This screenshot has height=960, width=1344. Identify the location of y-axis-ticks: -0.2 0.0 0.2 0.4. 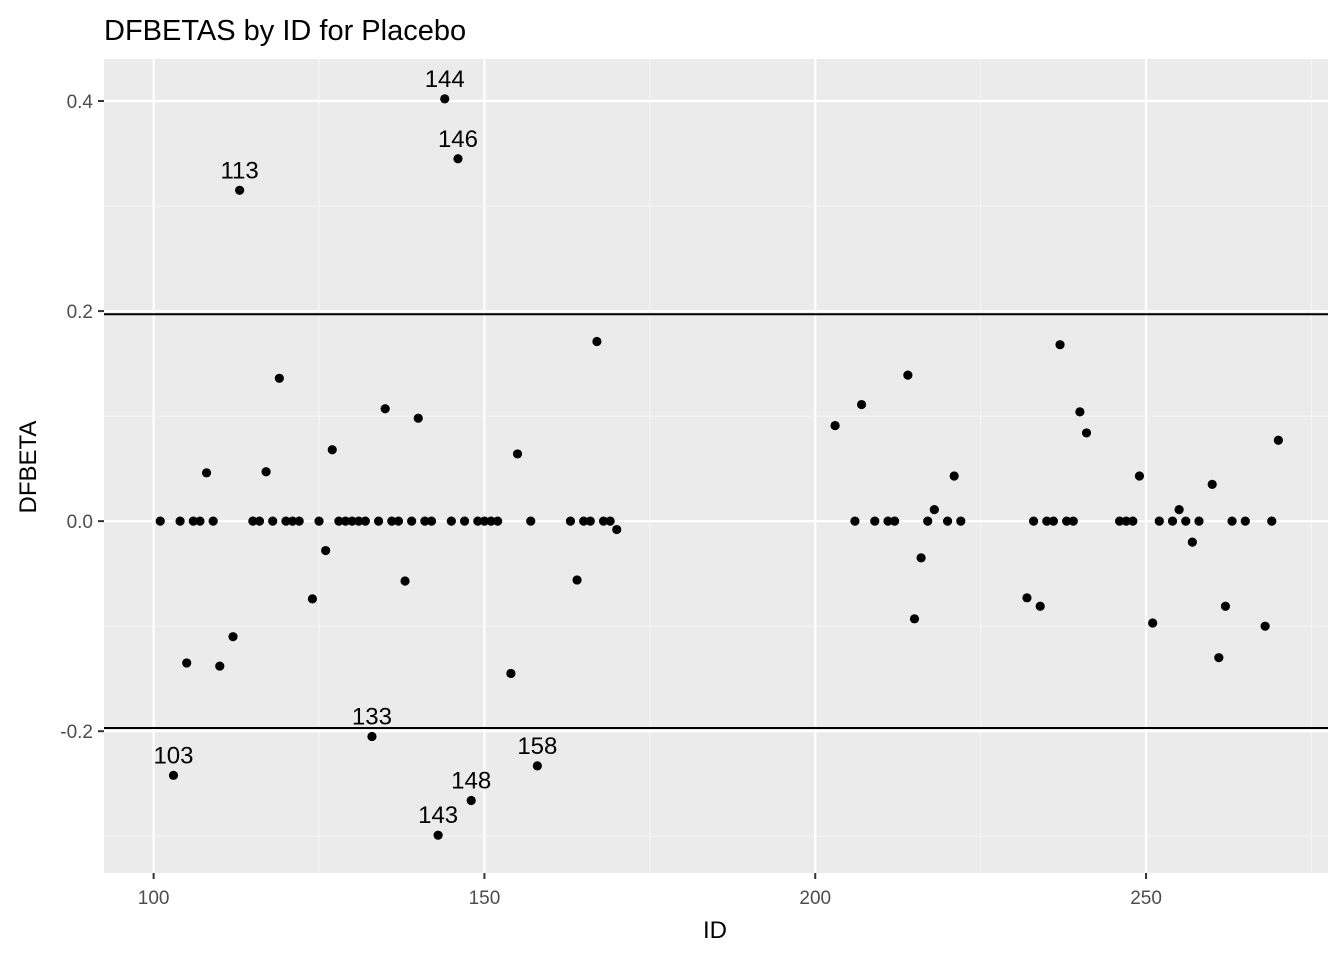
(82, 417).